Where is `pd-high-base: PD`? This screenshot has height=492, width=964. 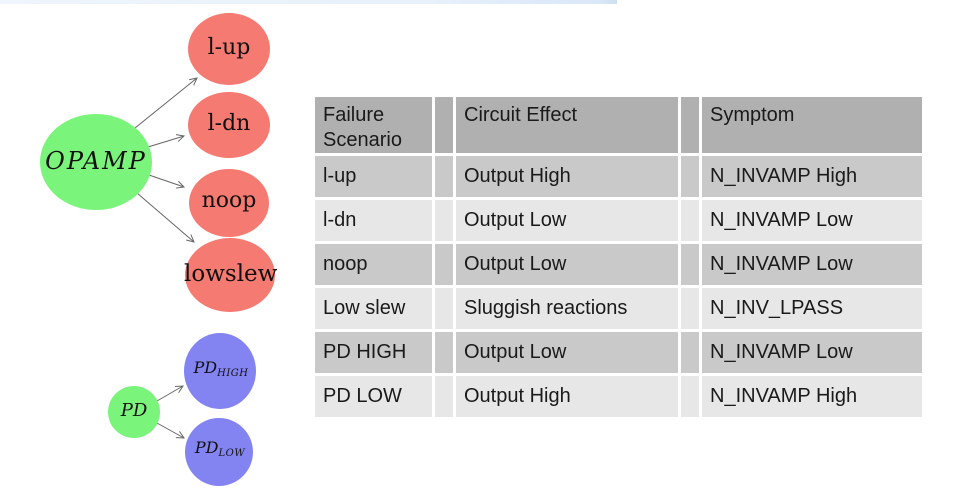
pd-high-base: PD is located at coordinates (205, 367).